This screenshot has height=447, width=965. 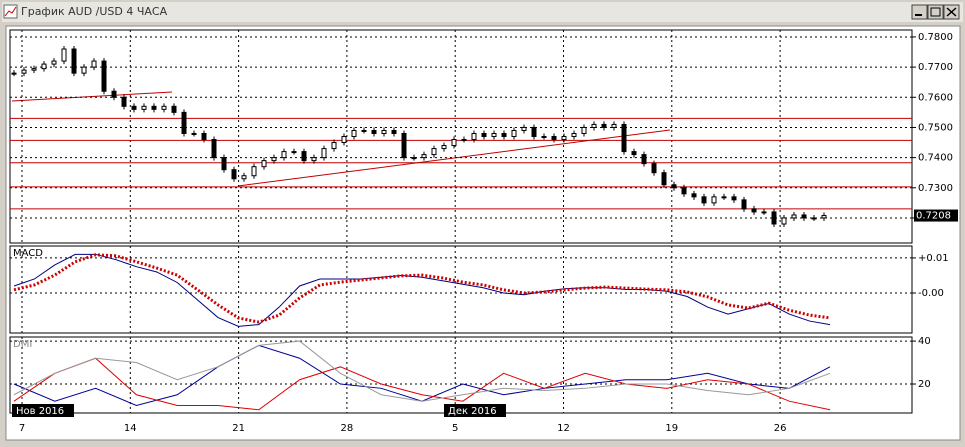 What do you see at coordinates (347, 428) in the screenshot?
I see `x-tick-label: 28` at bounding box center [347, 428].